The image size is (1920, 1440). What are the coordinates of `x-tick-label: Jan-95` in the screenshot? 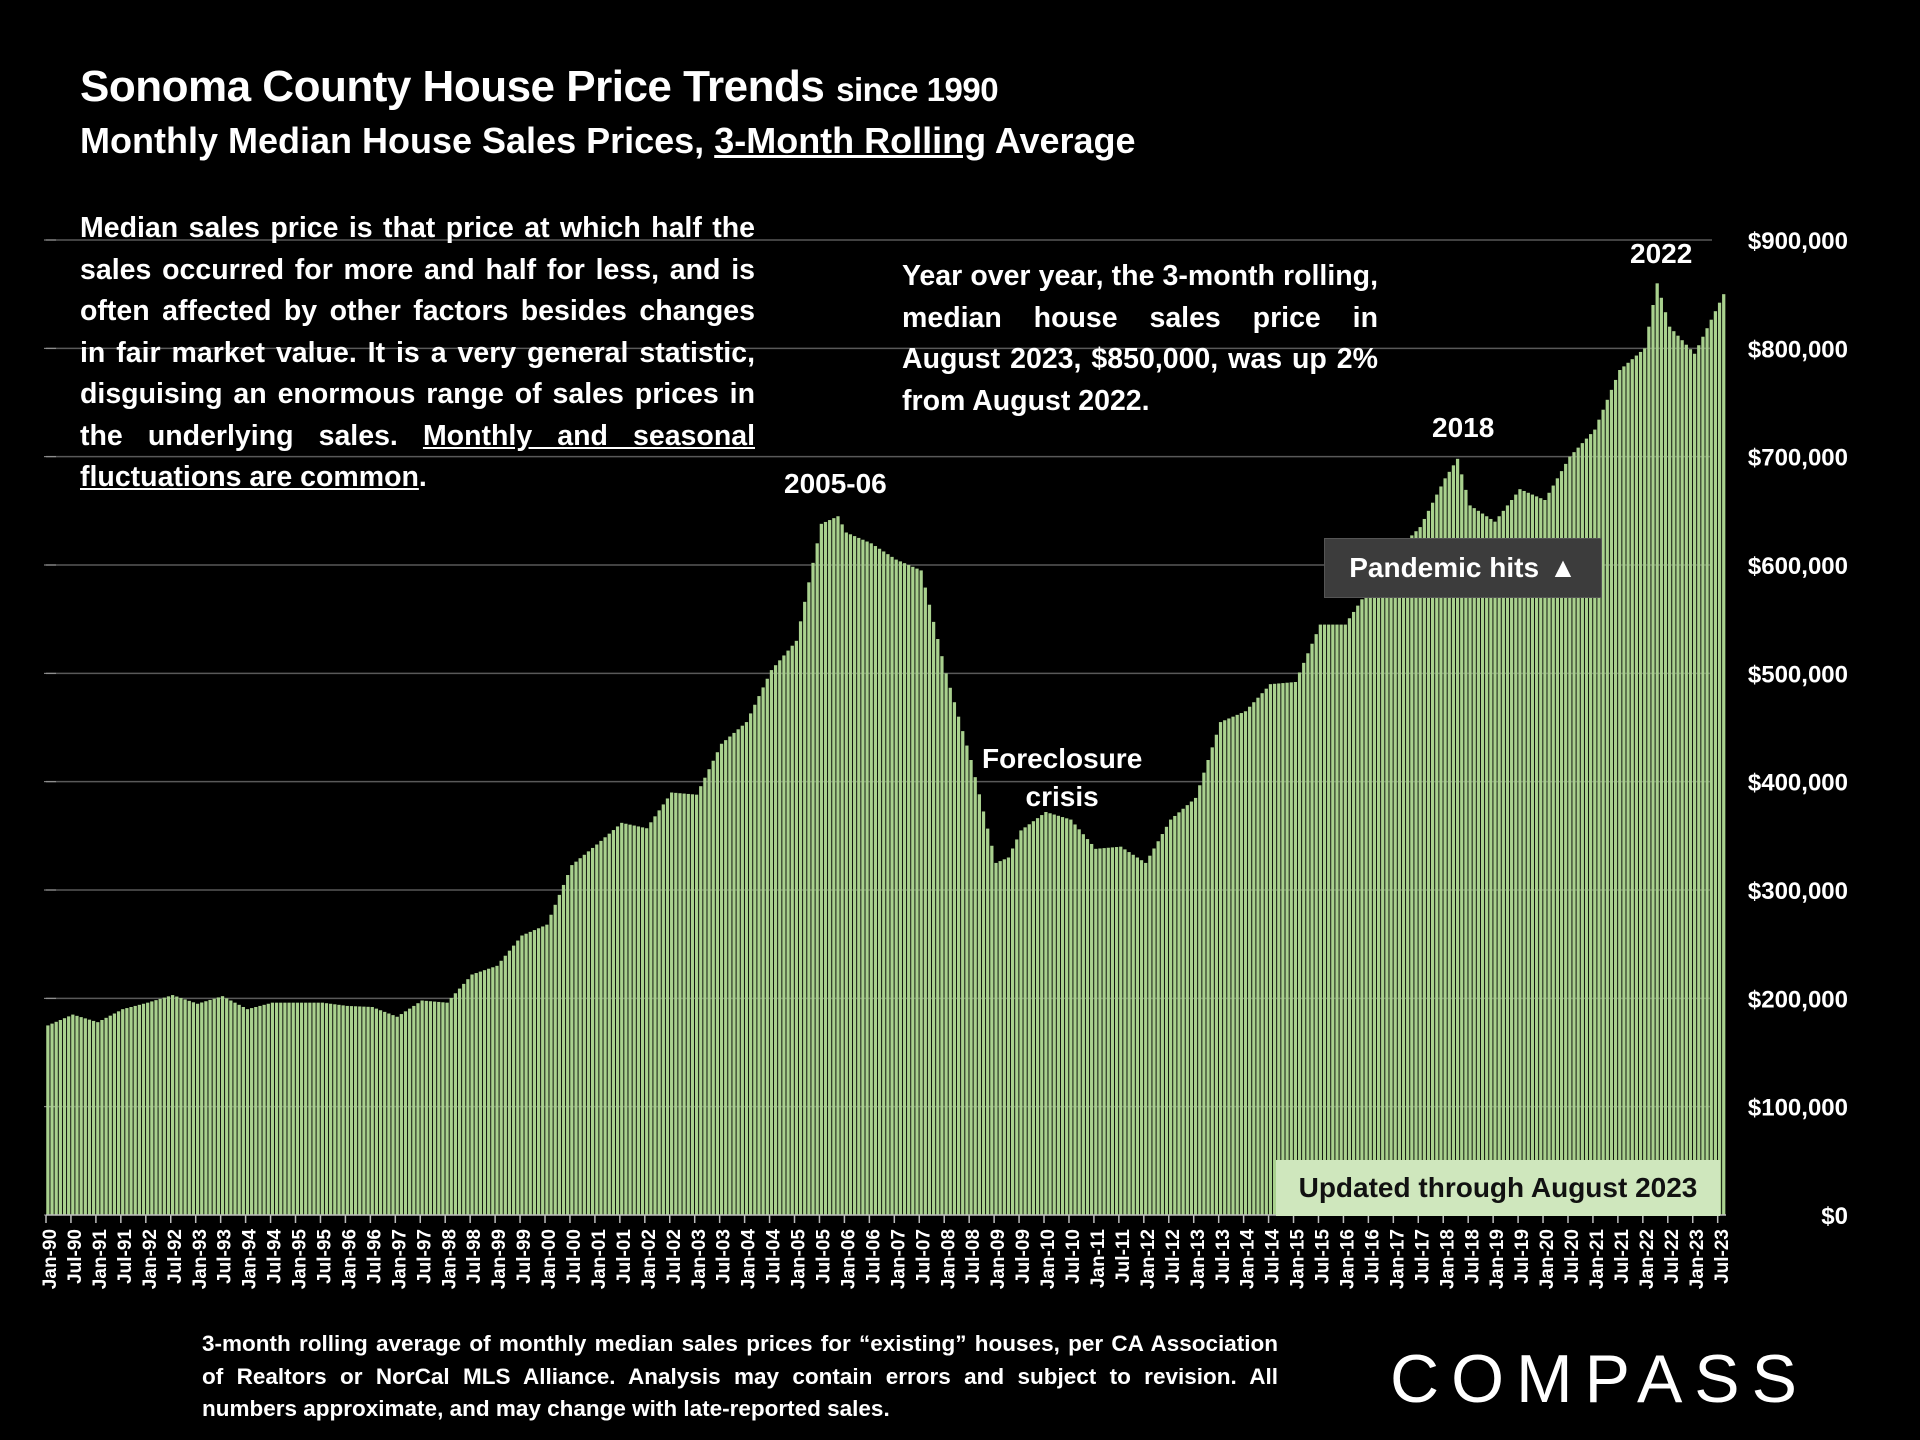 It's located at (300, 1259).